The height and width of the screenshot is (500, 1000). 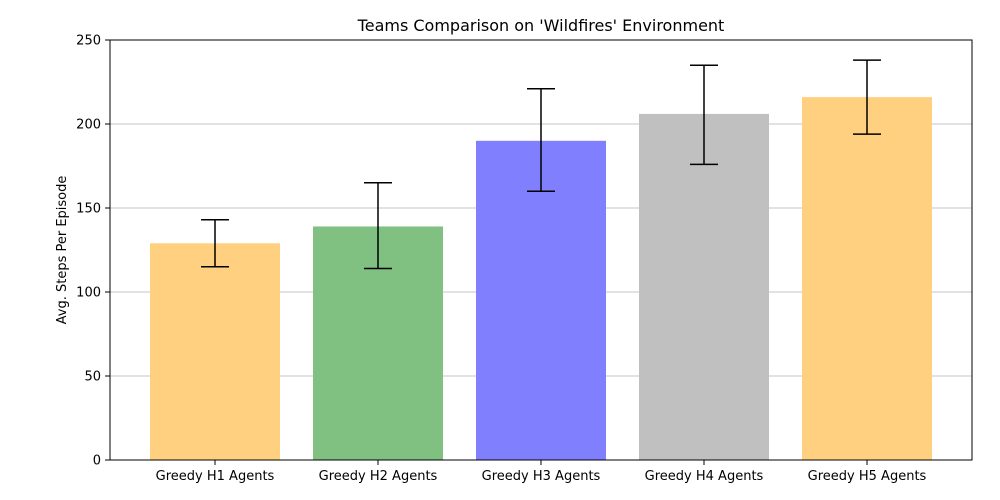 What do you see at coordinates (88, 41) in the screenshot?
I see `y-tick-label: 250` at bounding box center [88, 41].